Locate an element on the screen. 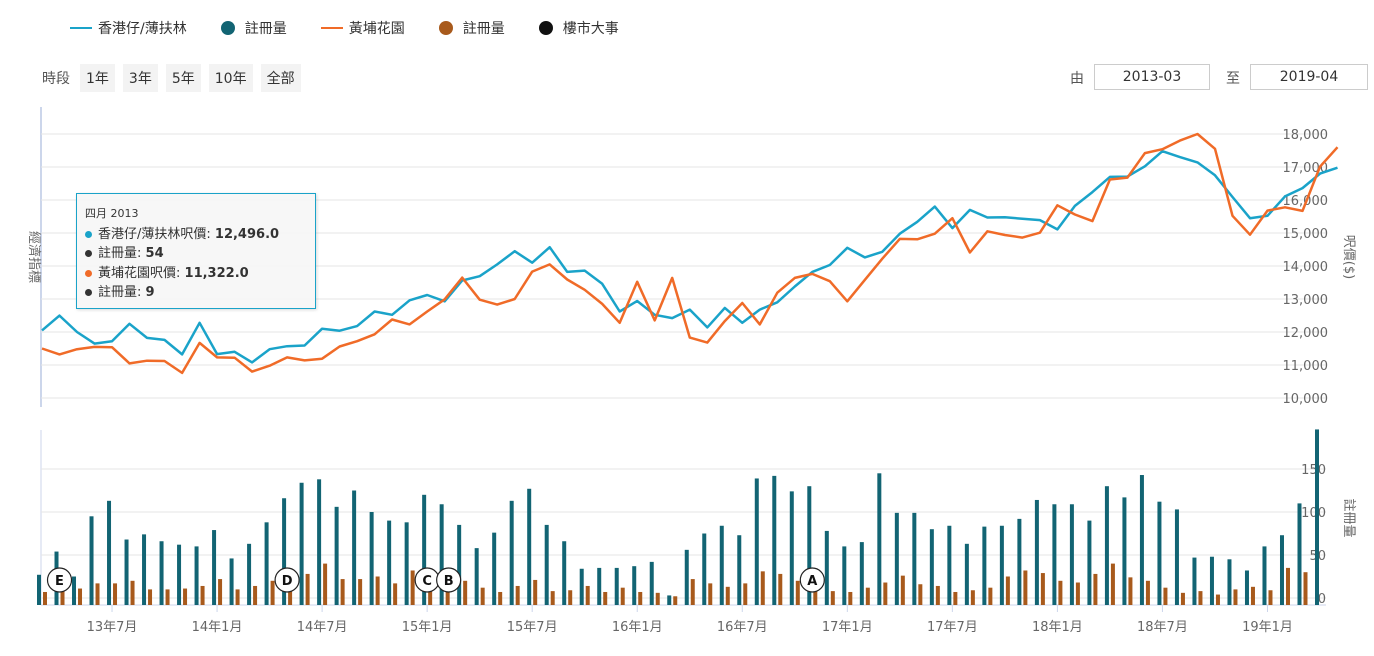 The image size is (1374, 656). from-date-input is located at coordinates (1152, 77).